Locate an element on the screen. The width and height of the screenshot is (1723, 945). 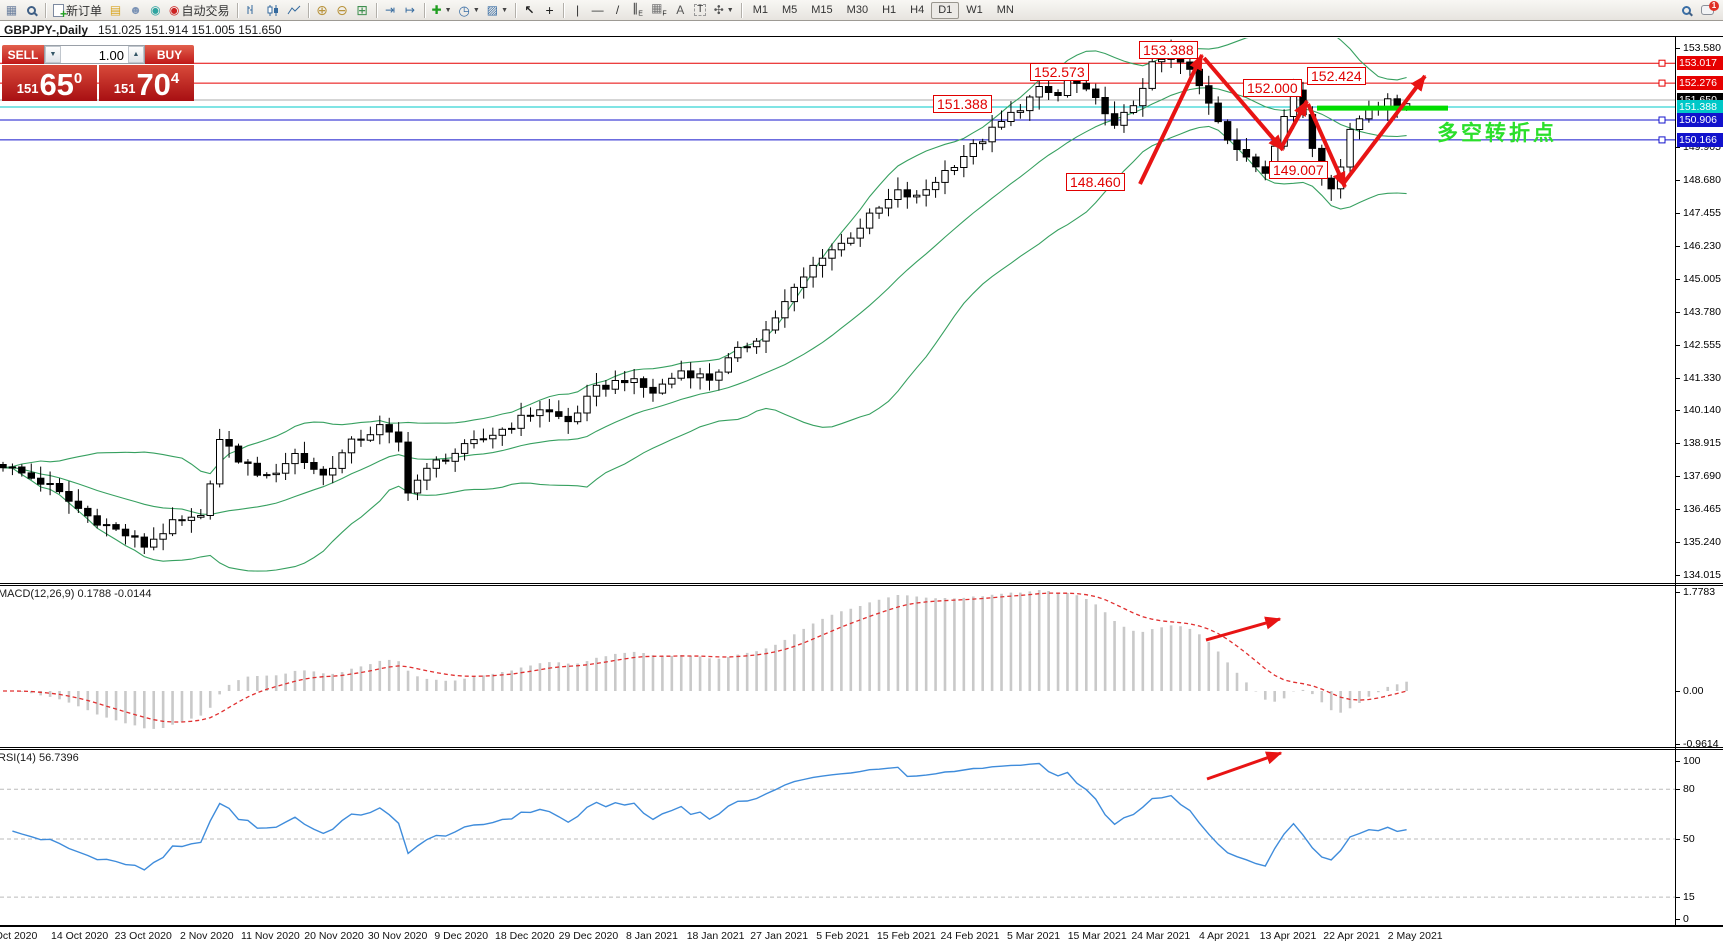
macd-annotation-arrow is located at coordinates (1243, 629).